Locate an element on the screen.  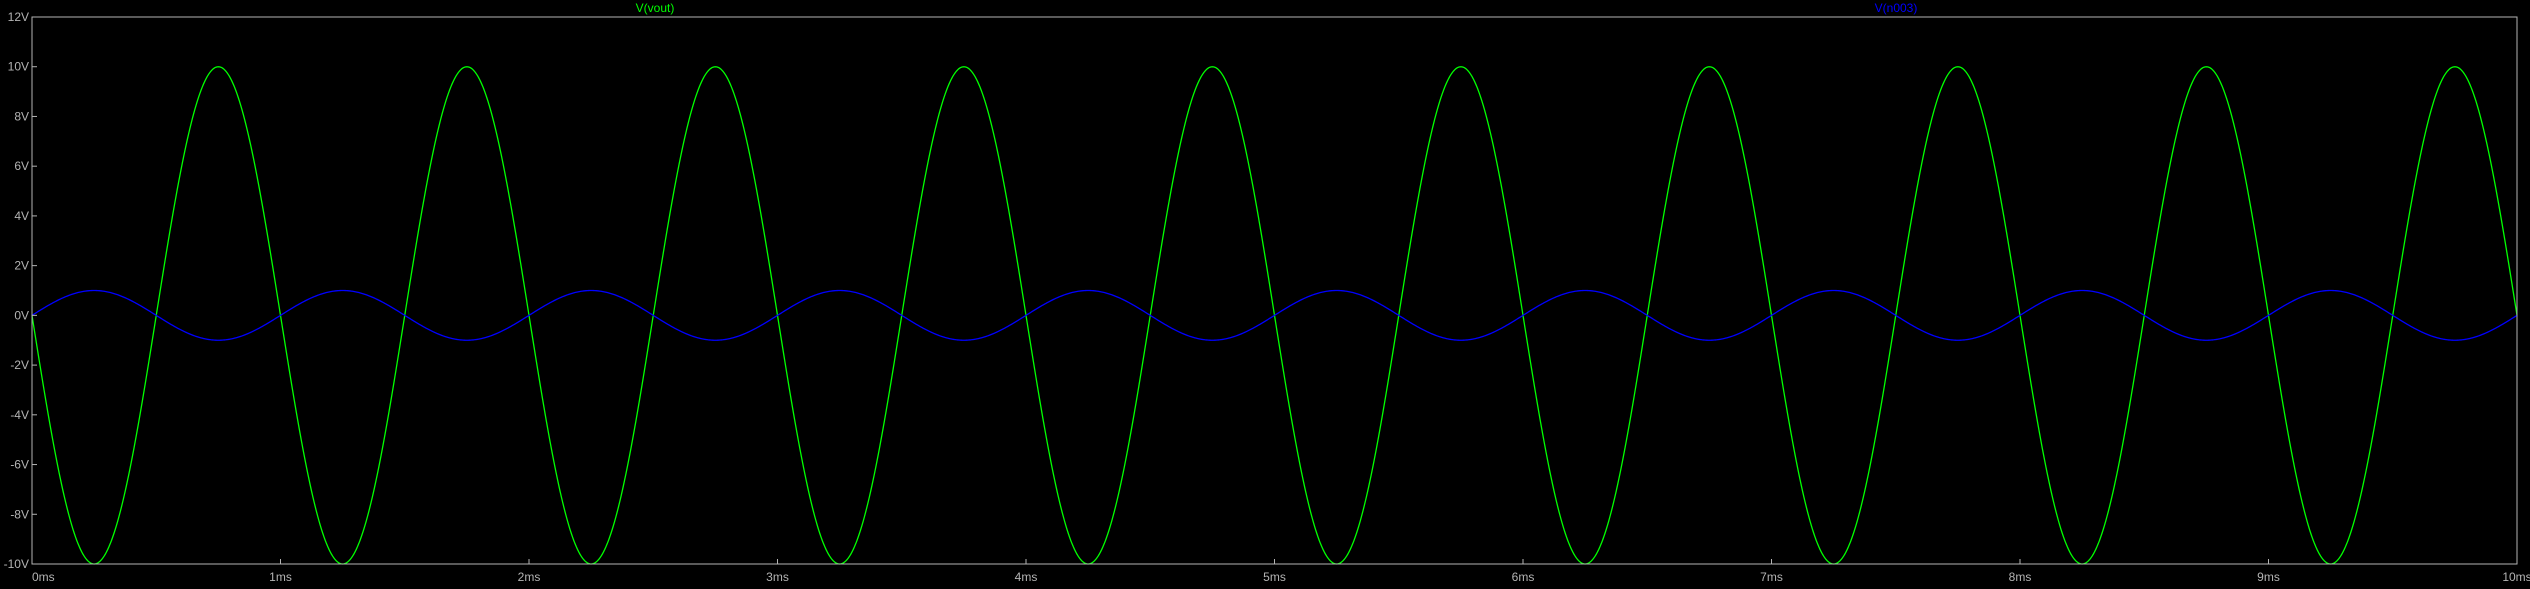
y-tick-label: 6V is located at coordinates (21, 166).